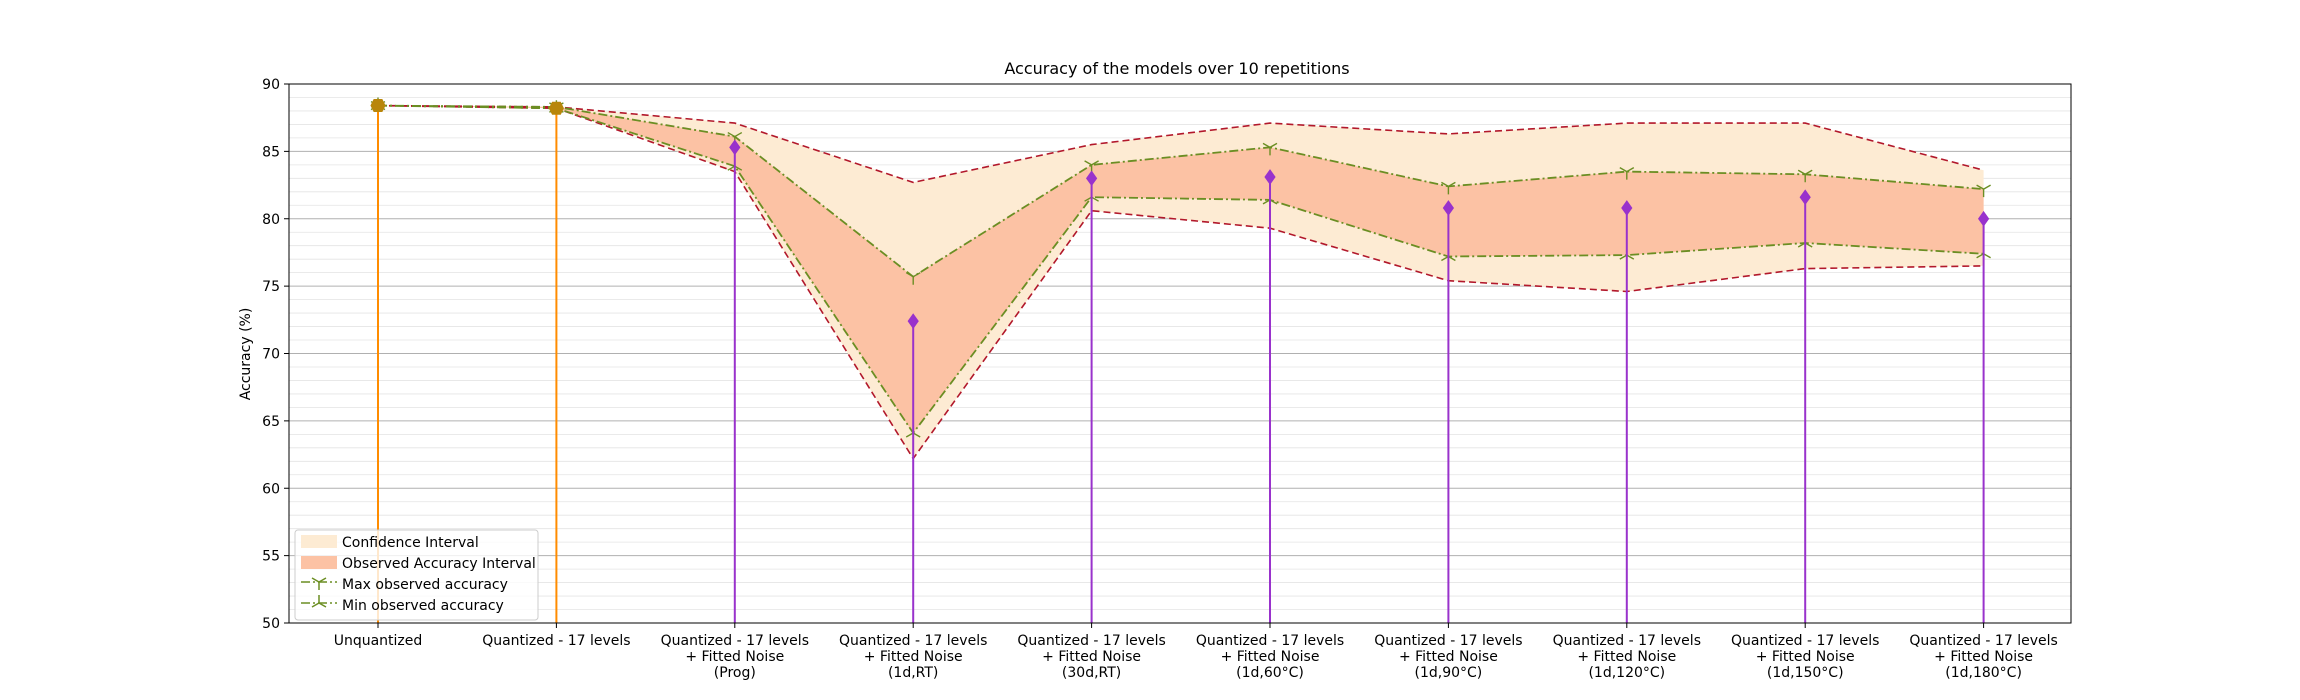  What do you see at coordinates (1091, 673) in the screenshot?
I see `x-tick-label: (30d,RT)` at bounding box center [1091, 673].